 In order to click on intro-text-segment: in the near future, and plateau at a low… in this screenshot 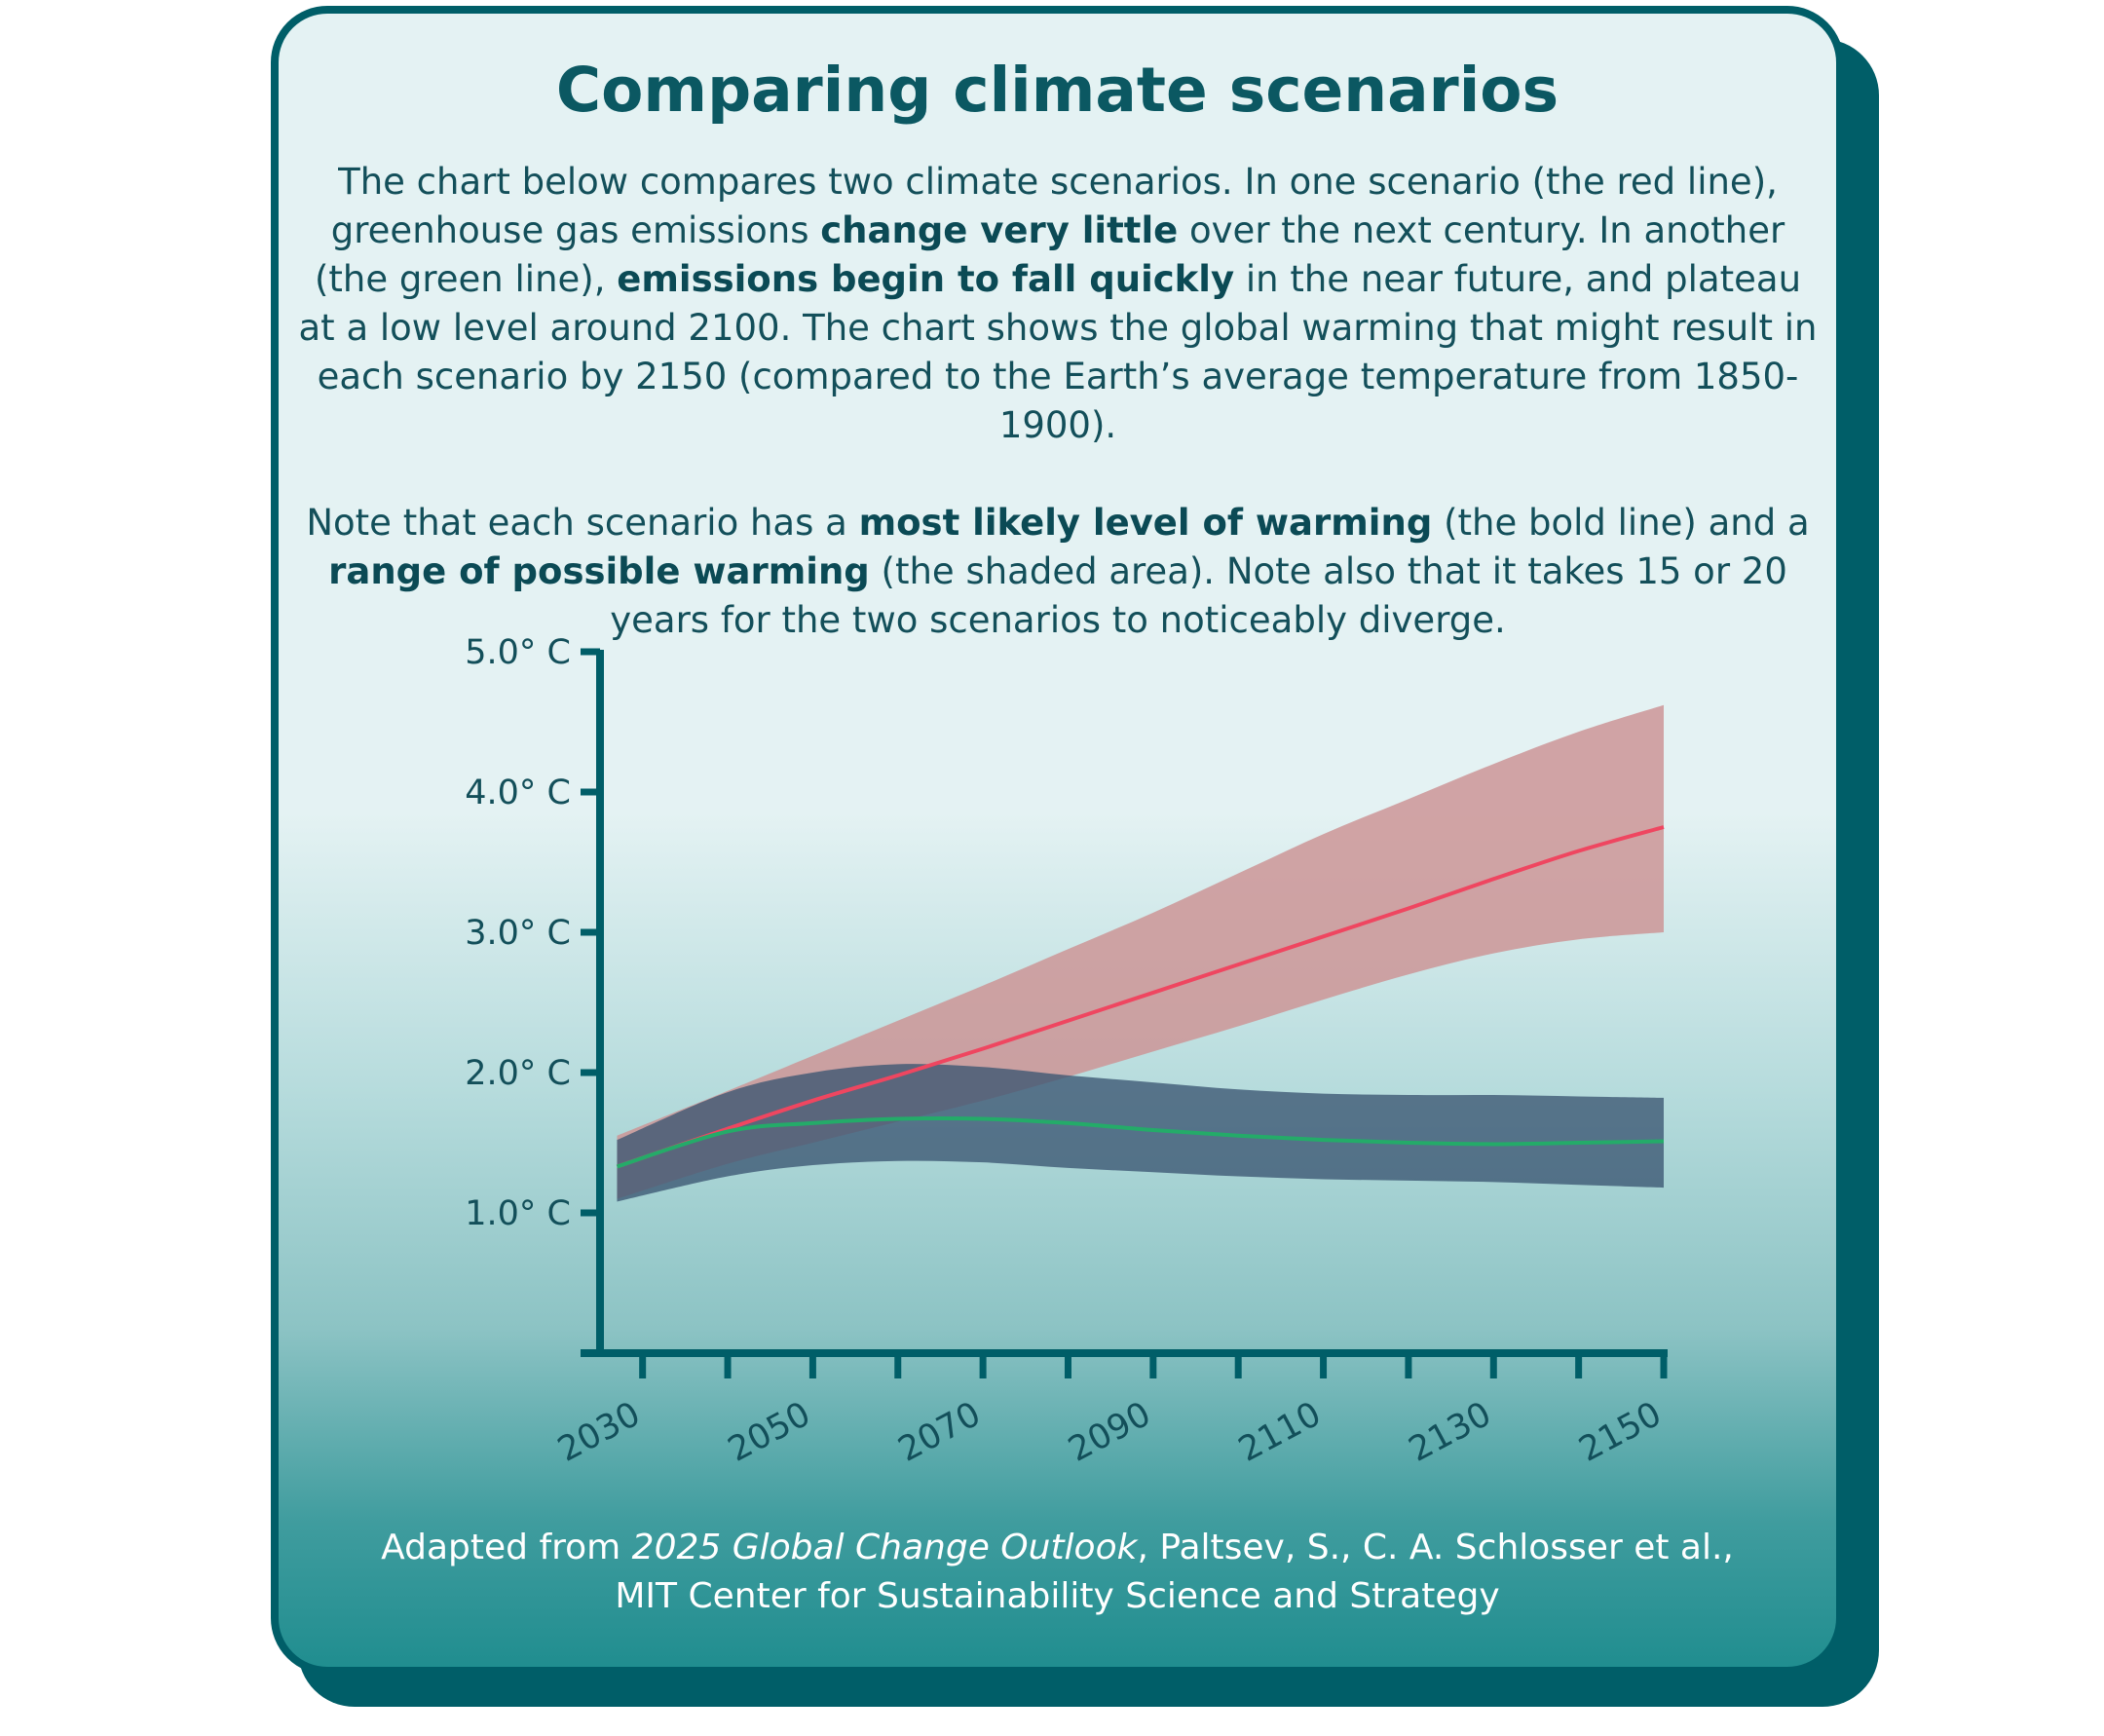, I will do `click(1058, 352)`.